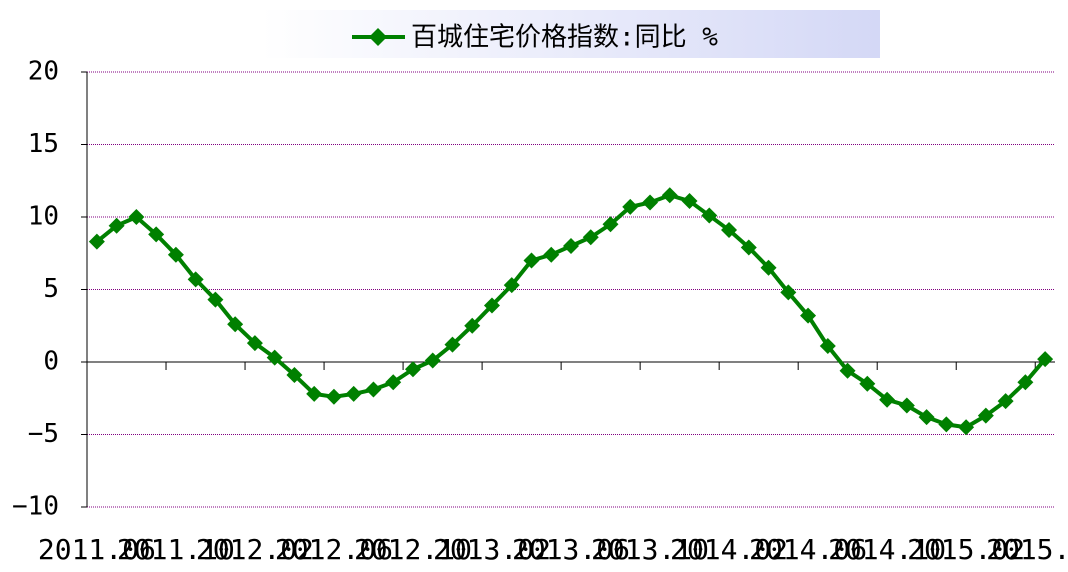  I want to click on y-tick-label: 15, so click(43, 144).